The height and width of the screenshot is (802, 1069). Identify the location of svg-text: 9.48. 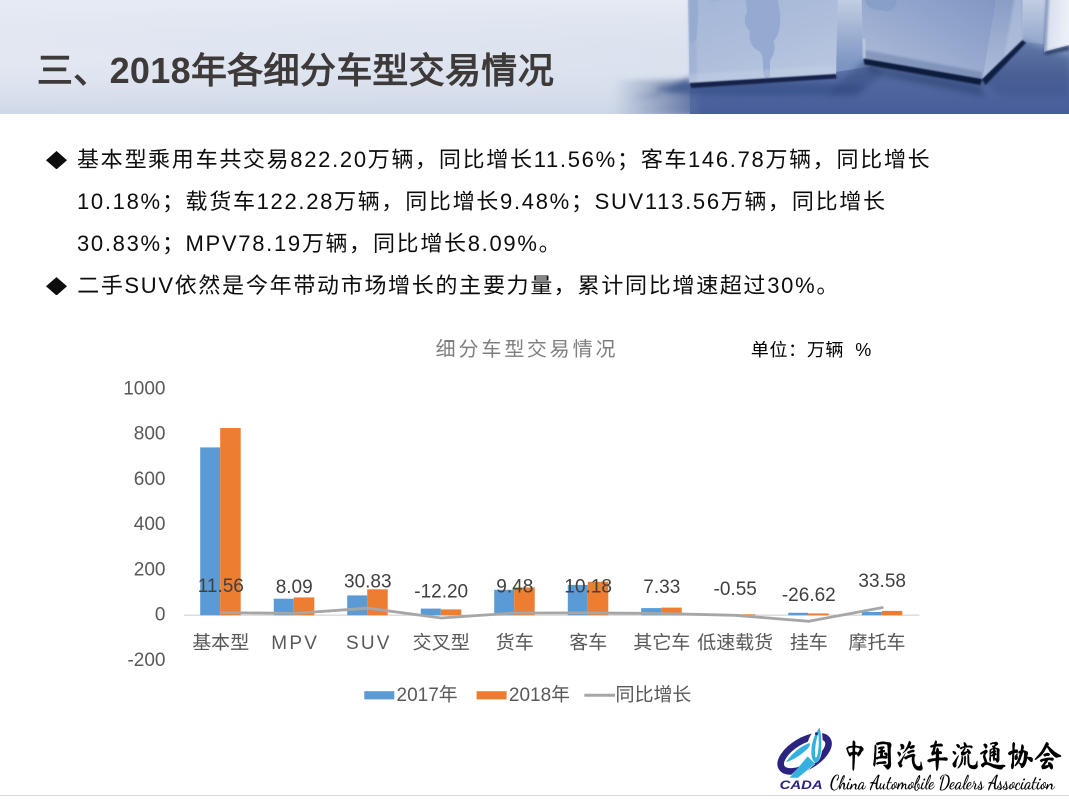
(514, 587).